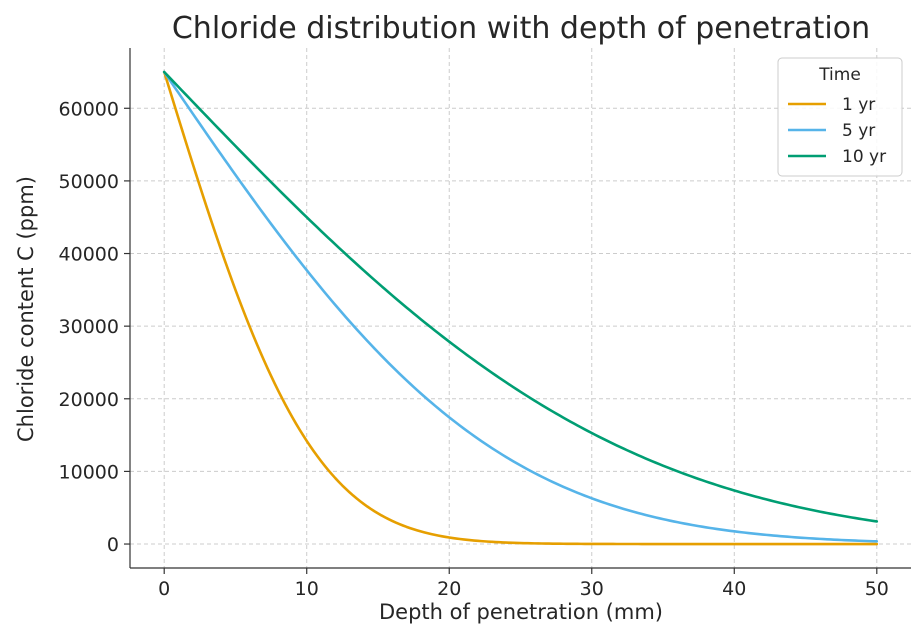 The width and height of the screenshot is (921, 640). Describe the element at coordinates (837, 131) in the screenshot. I see `legend-items: 1 yr 5 yr 10 yr` at that location.